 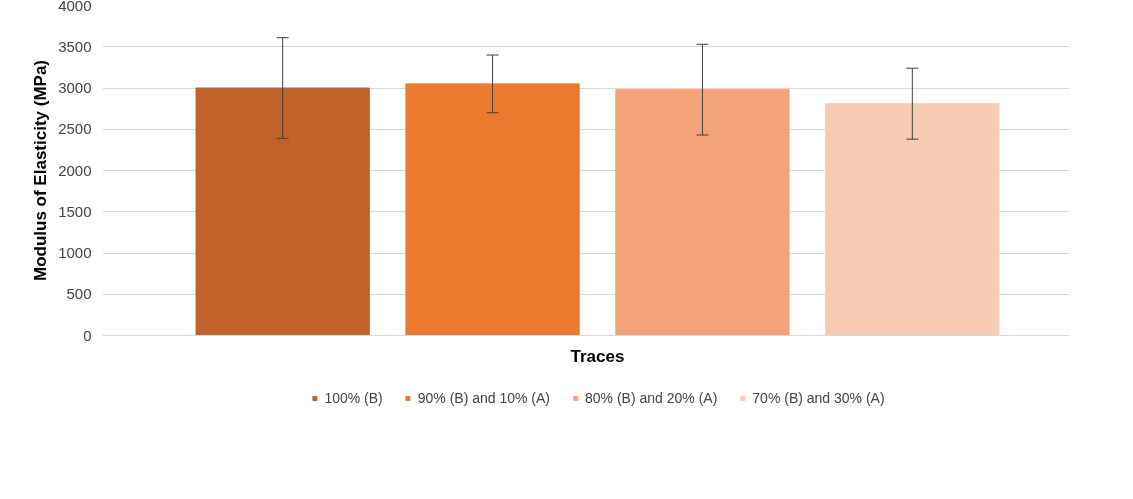 I want to click on legend-label: 70% (B) and 30% (A), so click(x=818, y=398).